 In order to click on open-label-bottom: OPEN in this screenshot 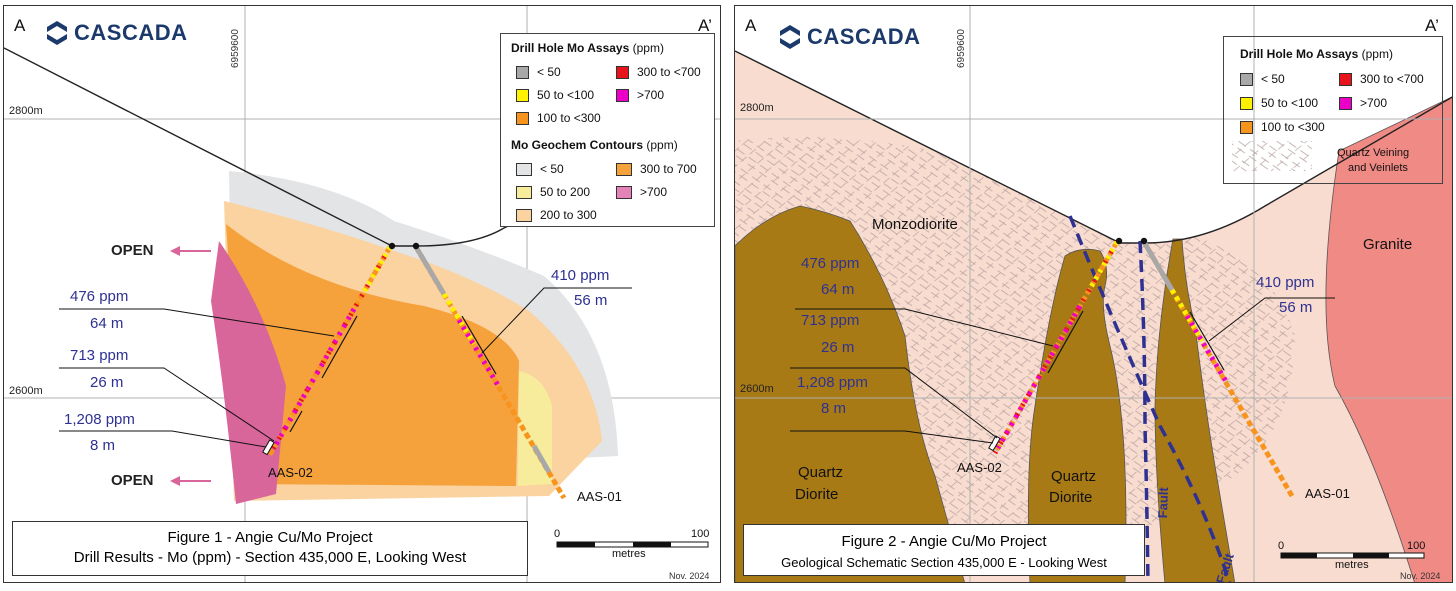, I will do `click(132, 480)`.